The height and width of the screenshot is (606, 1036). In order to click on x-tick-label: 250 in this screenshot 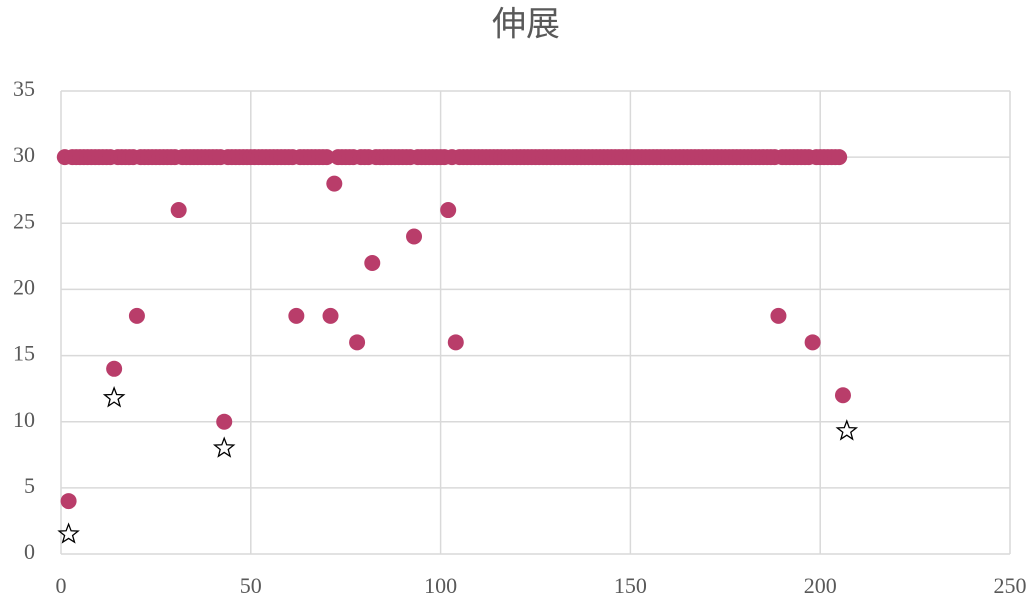, I will do `click(1010, 585)`.